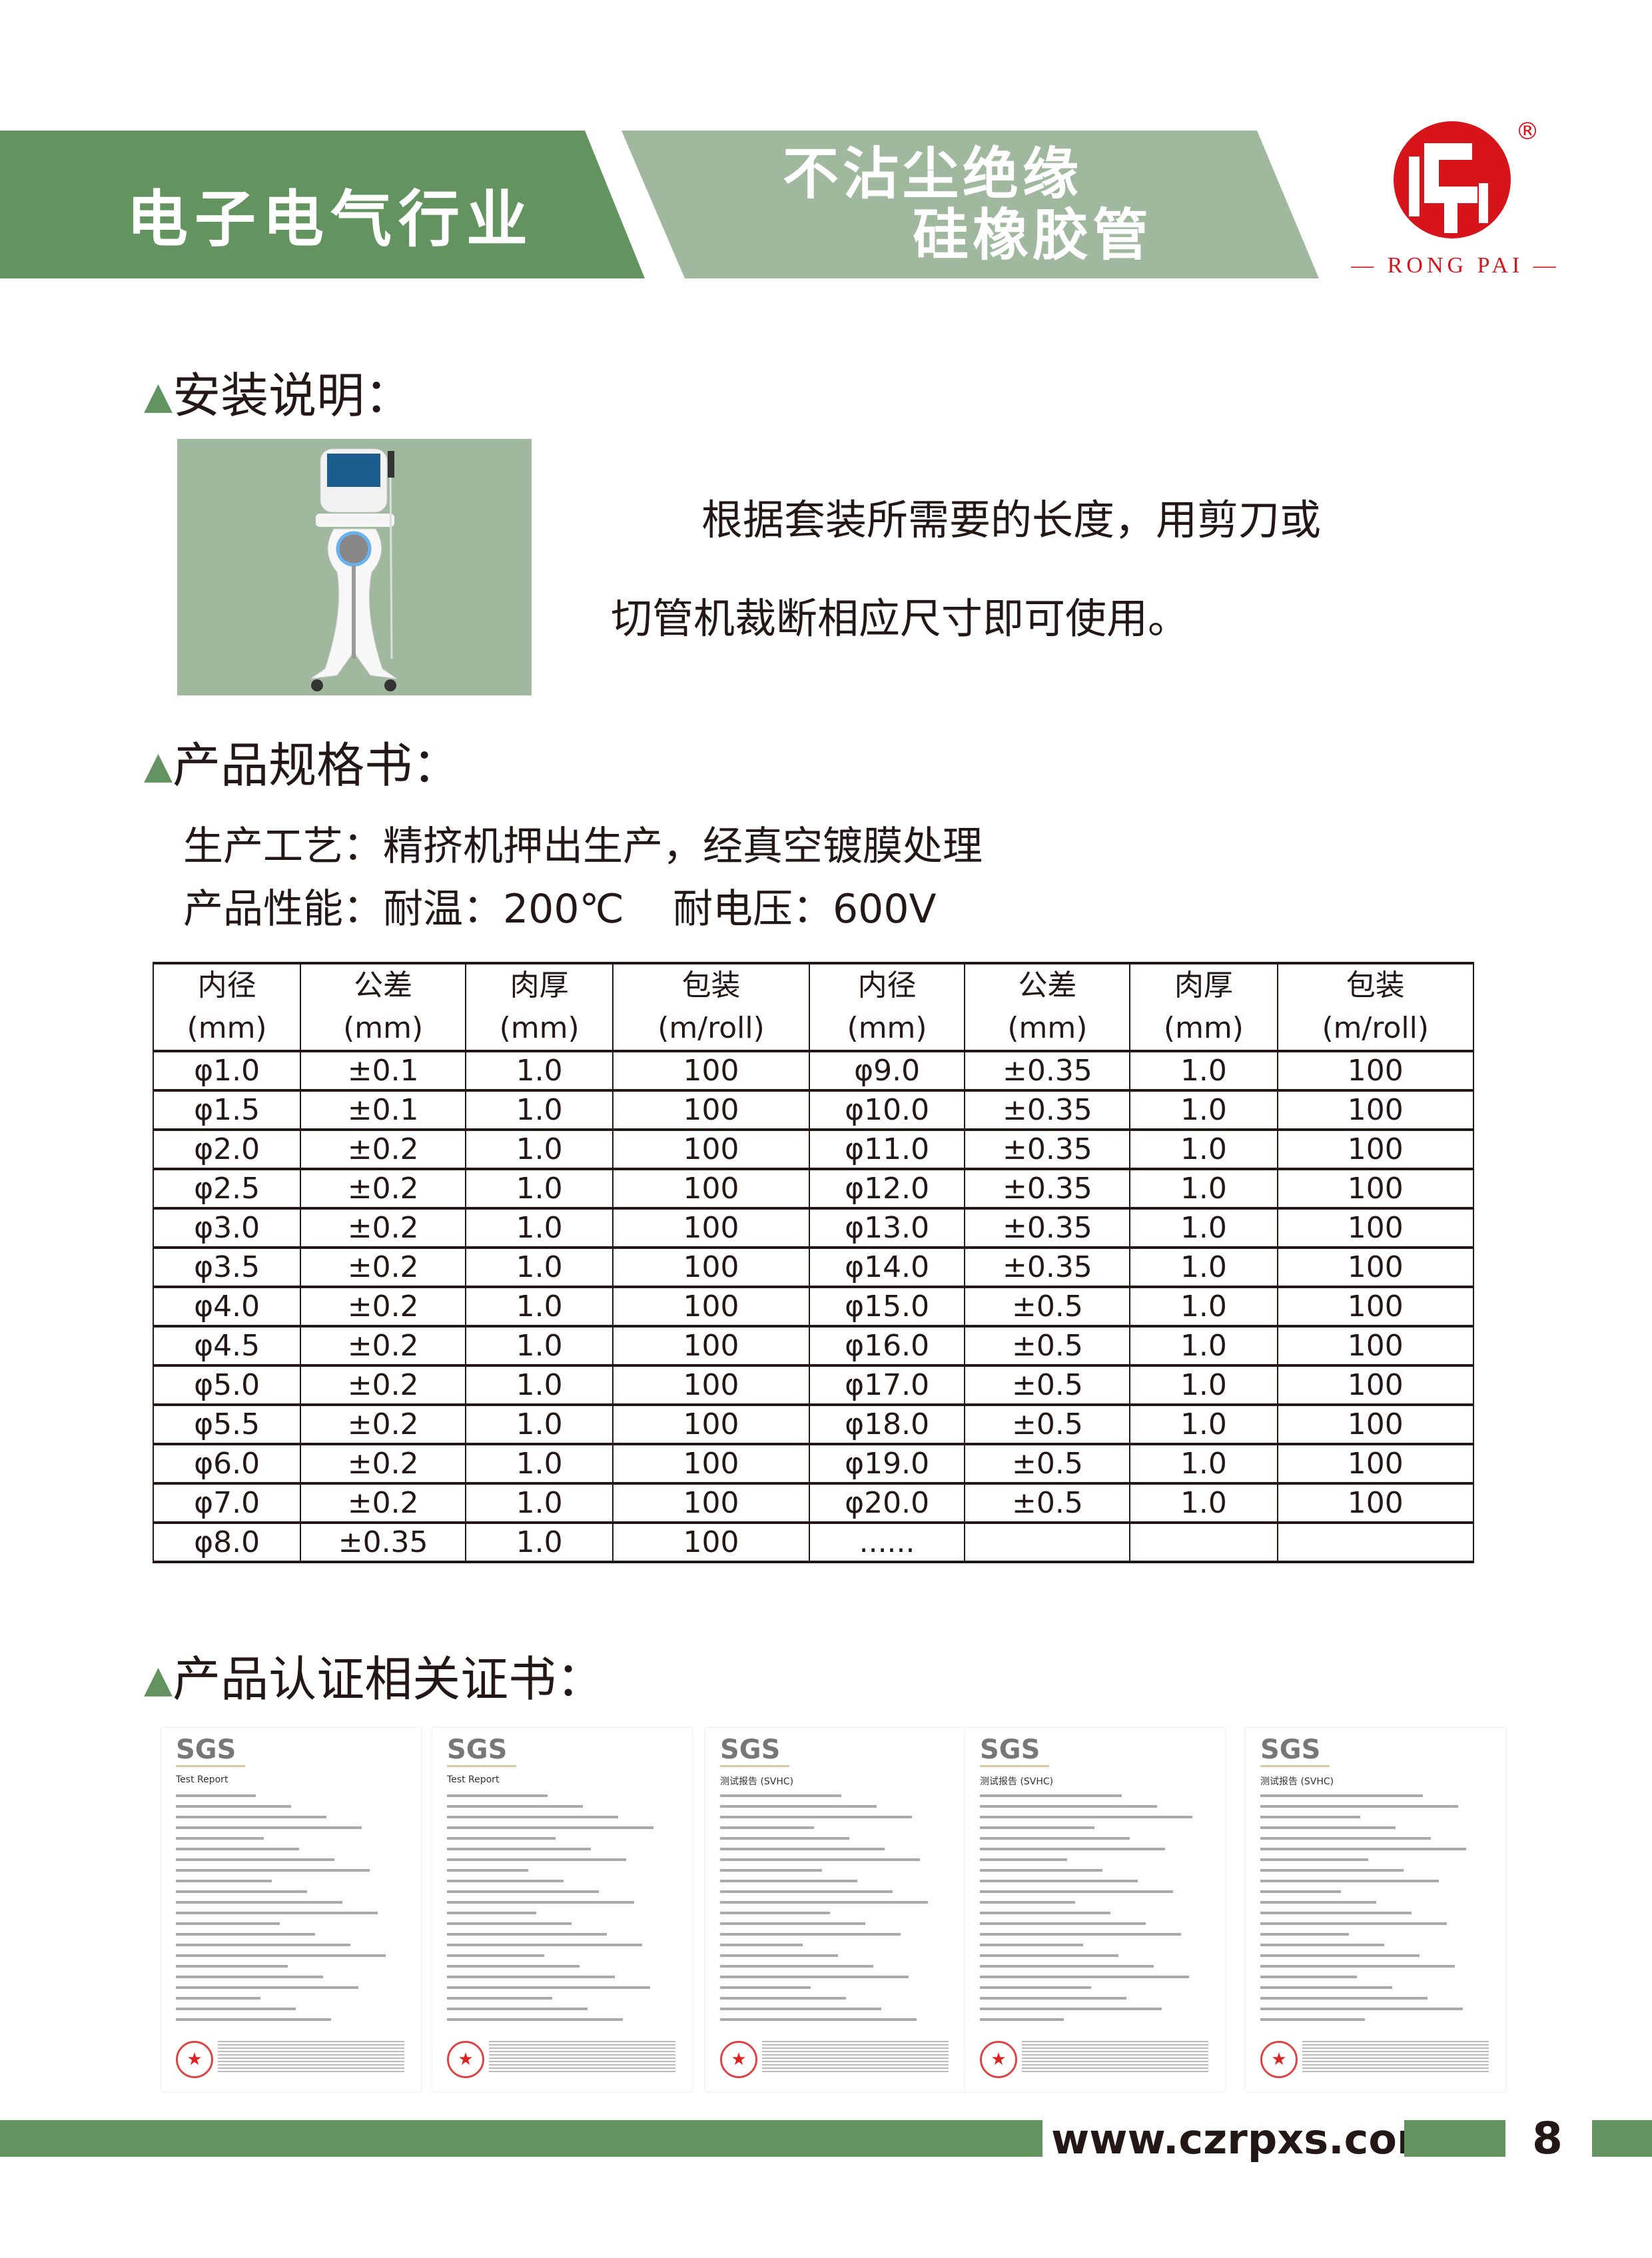 This screenshot has width=1652, height=2258. I want to click on column-header-line: (m/roll), so click(1376, 1028).